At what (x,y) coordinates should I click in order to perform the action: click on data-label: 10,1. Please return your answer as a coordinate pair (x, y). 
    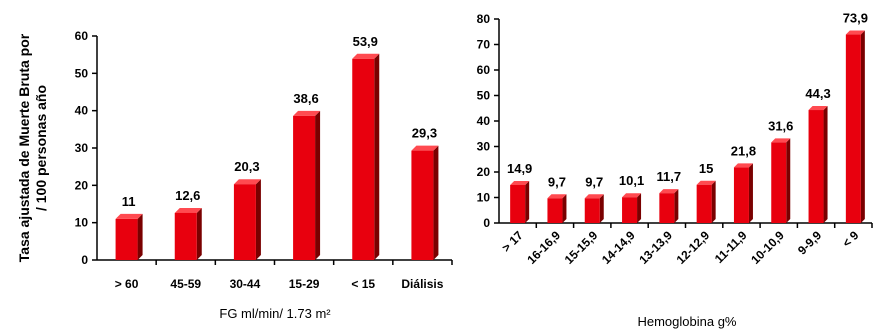
    Looking at the image, I should click on (631, 180).